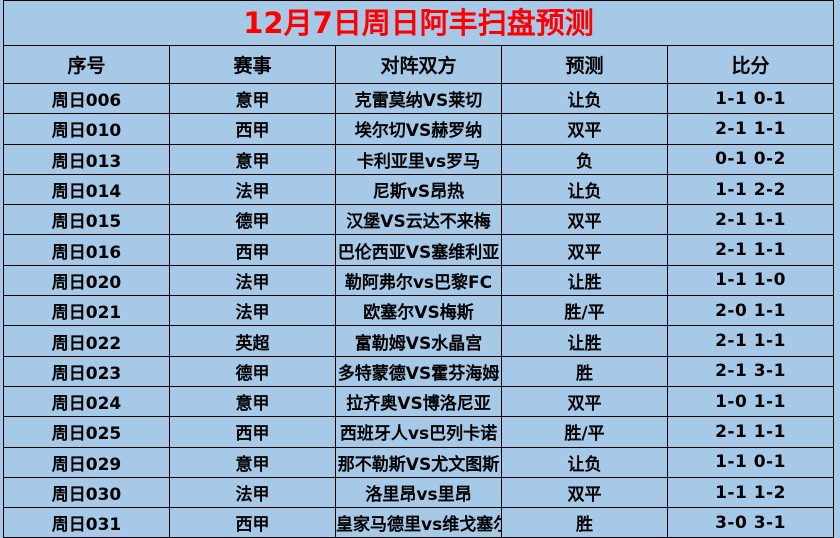 The width and height of the screenshot is (840, 538). I want to click on table-row: 周日021 法甲 欧塞尔VS梅斯 胜/平 2-0 1-1, so click(418, 311).